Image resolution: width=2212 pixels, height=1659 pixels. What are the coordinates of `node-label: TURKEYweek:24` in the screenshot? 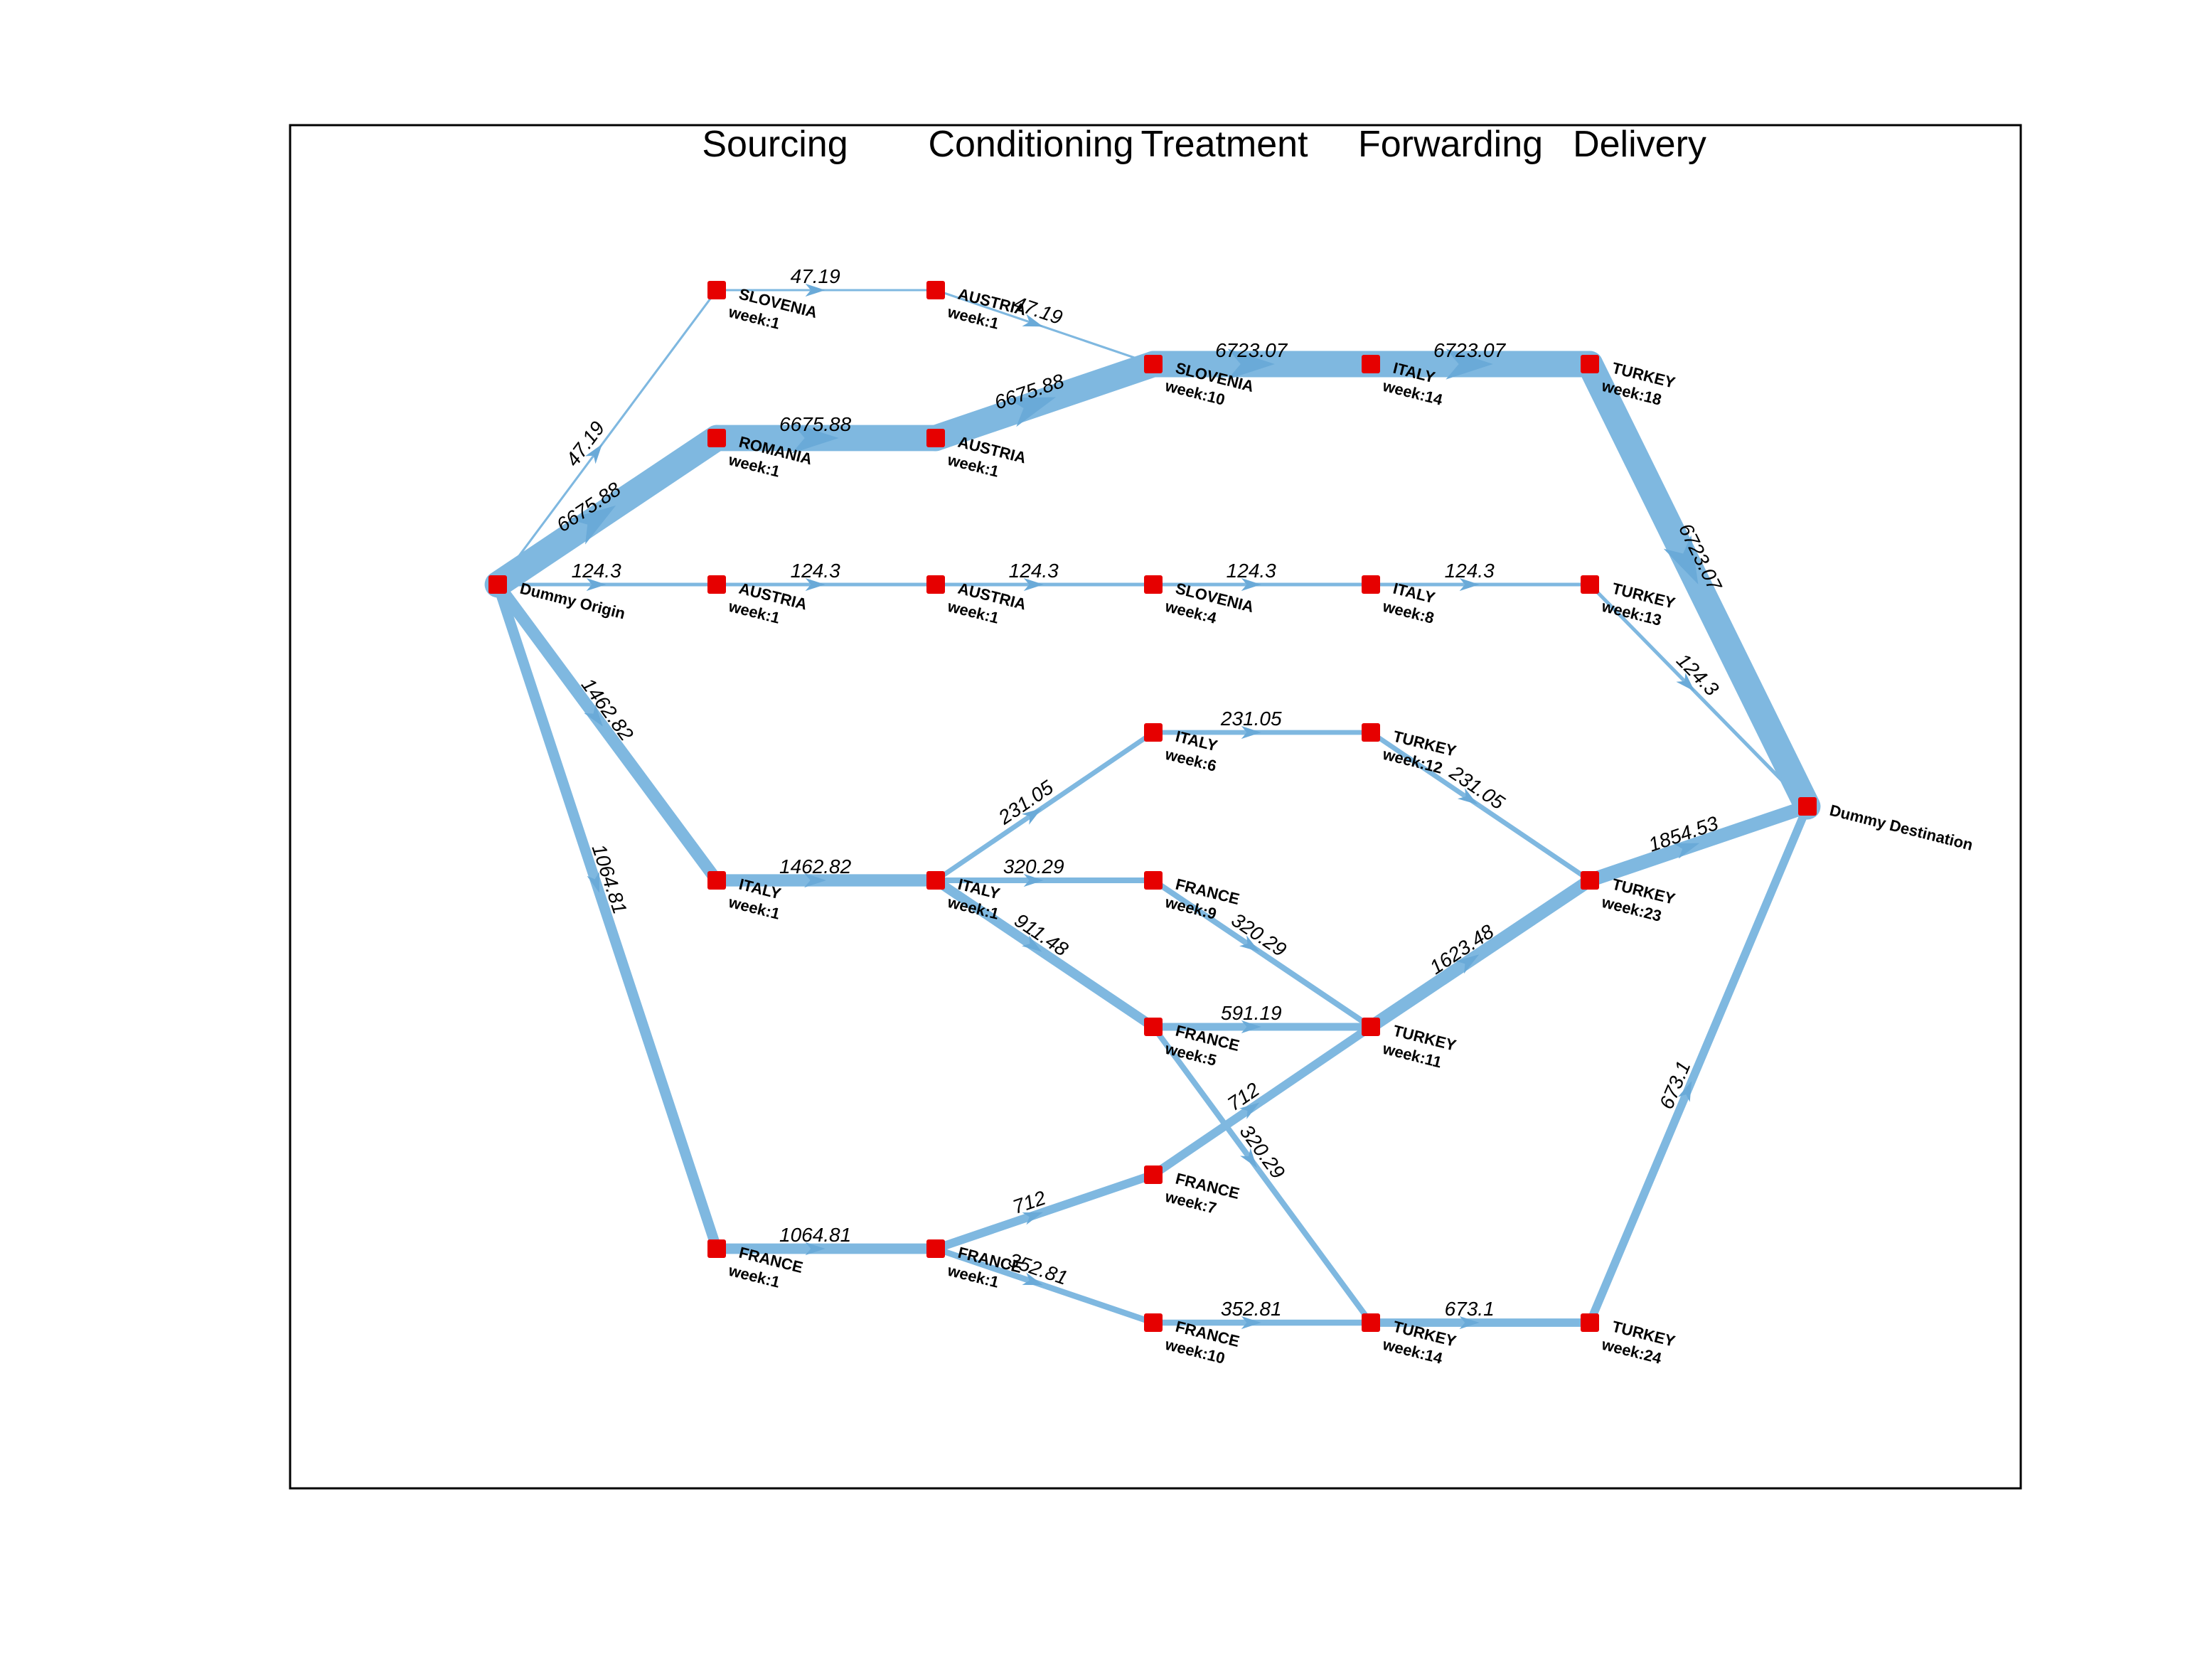 It's located at (1638, 1343).